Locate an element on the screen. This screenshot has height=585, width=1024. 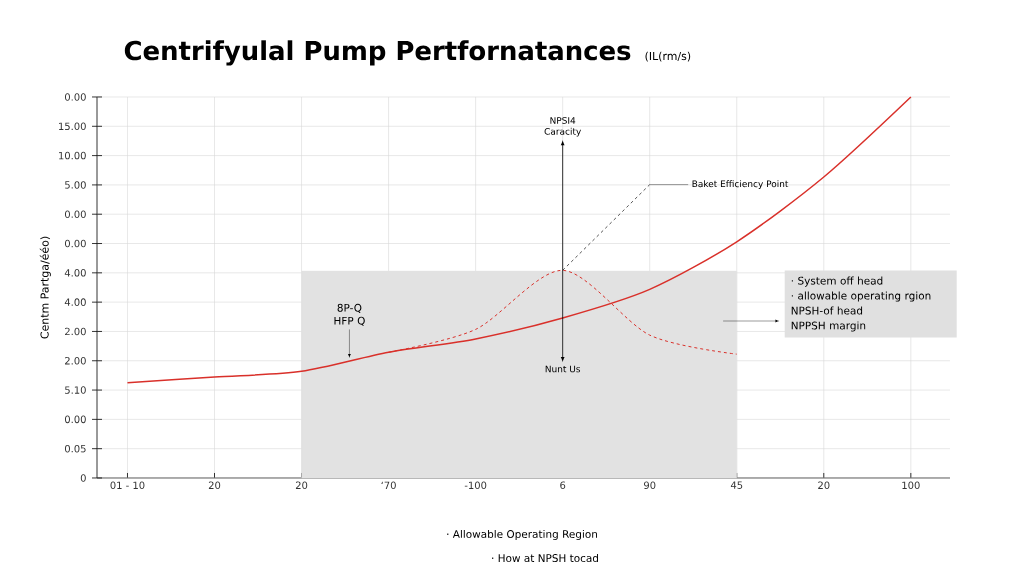
text: 15.00 is located at coordinates (72, 126).